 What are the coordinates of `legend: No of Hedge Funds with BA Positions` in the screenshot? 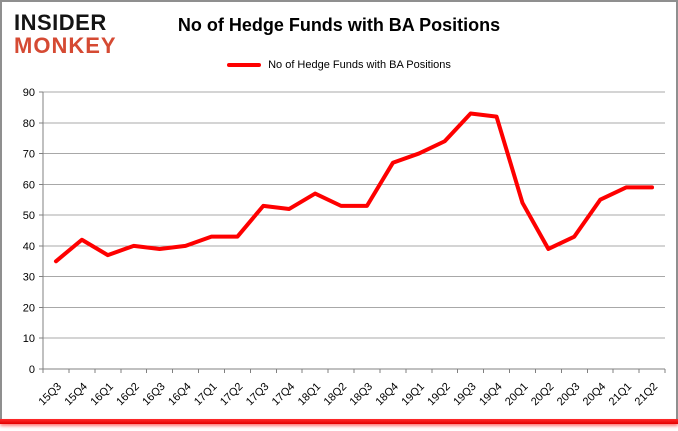 It's located at (339, 65).